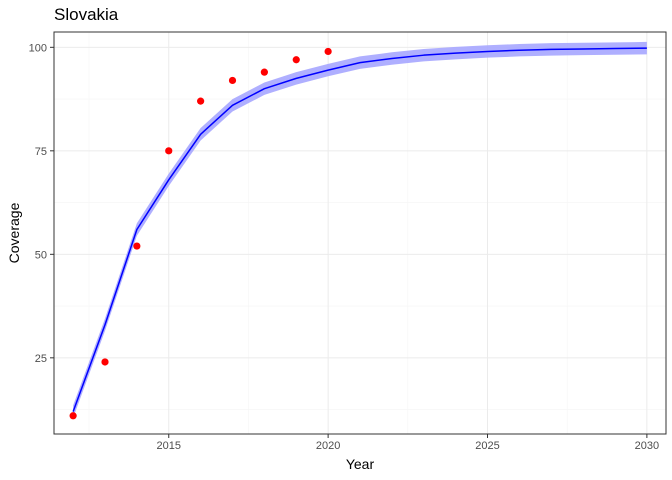 This screenshot has width=672, height=480. Describe the element at coordinates (328, 446) in the screenshot. I see `x-tick-label: 2020` at that location.